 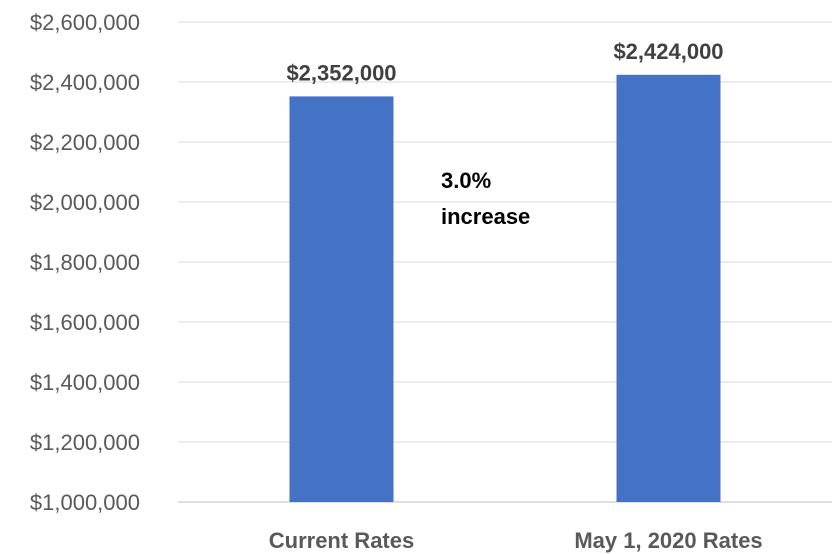 I want to click on y-tick-label: $2,400,000, so click(x=85, y=82).